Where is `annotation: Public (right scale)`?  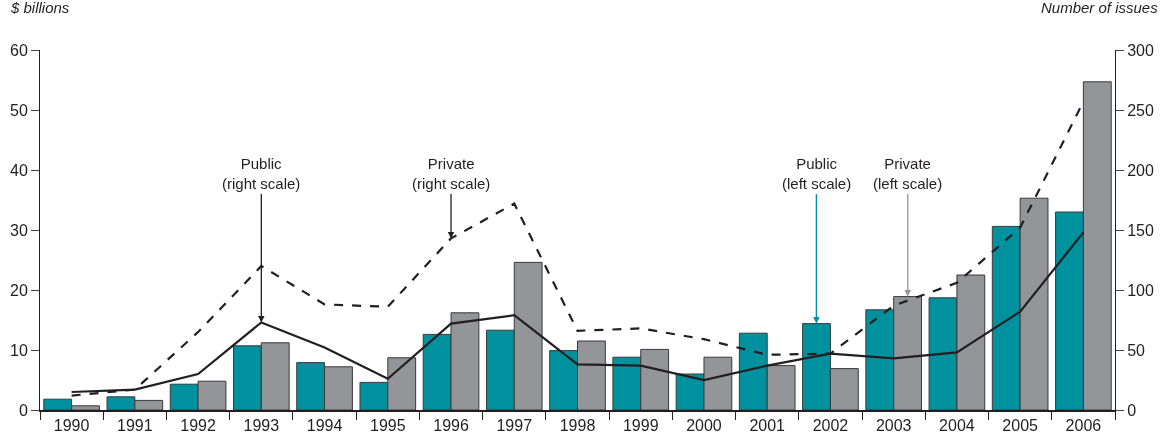 annotation: Public (right scale) is located at coordinates (261, 173).